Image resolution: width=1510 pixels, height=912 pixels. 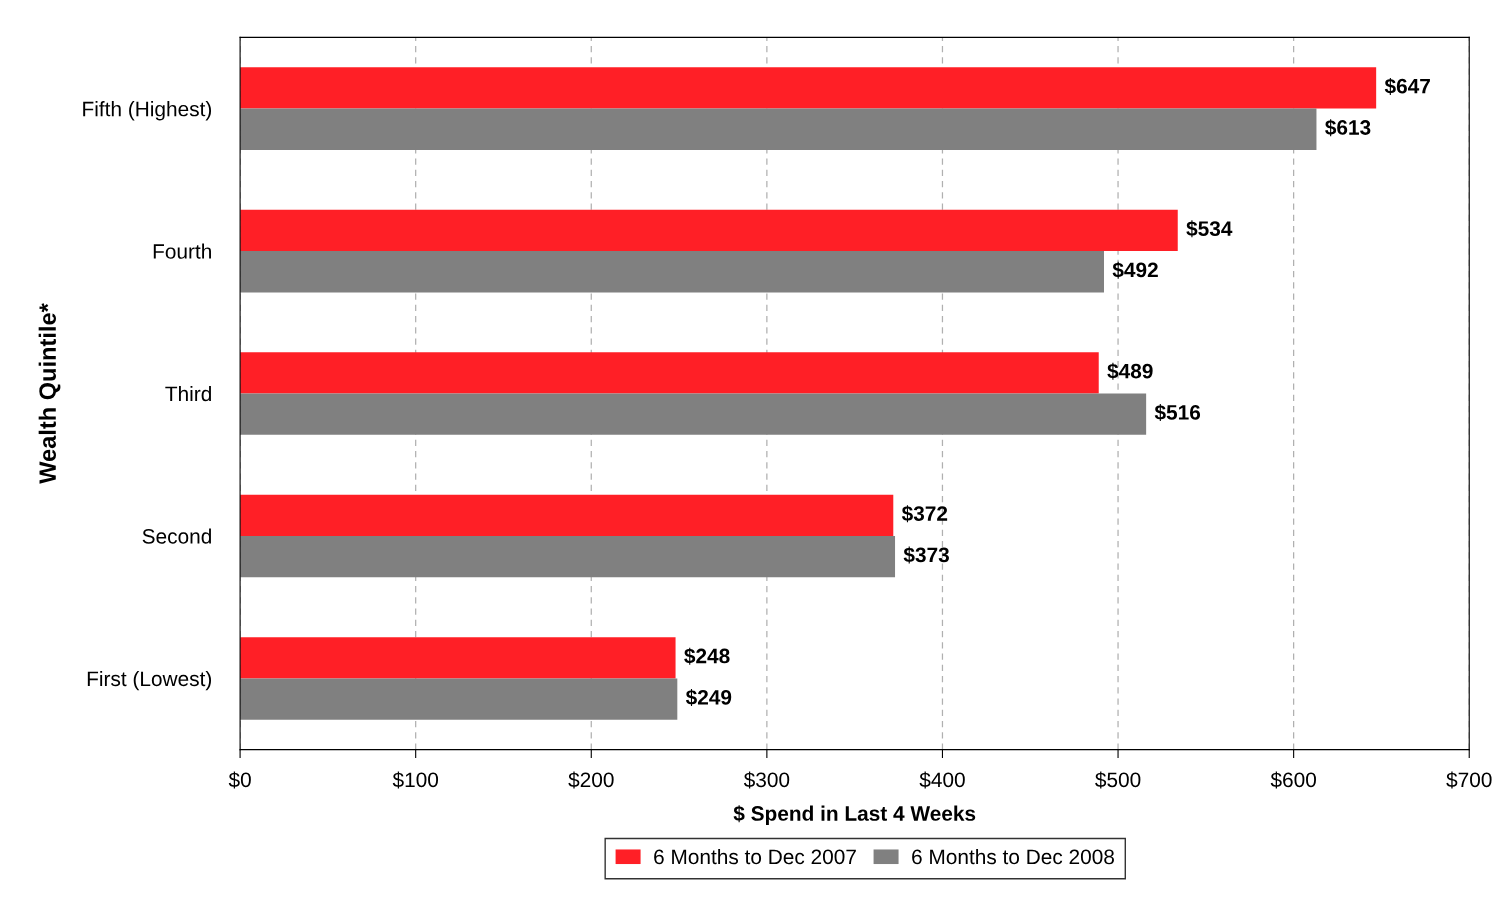 What do you see at coordinates (942, 780) in the screenshot?
I see `x-tick-label: $400` at bounding box center [942, 780].